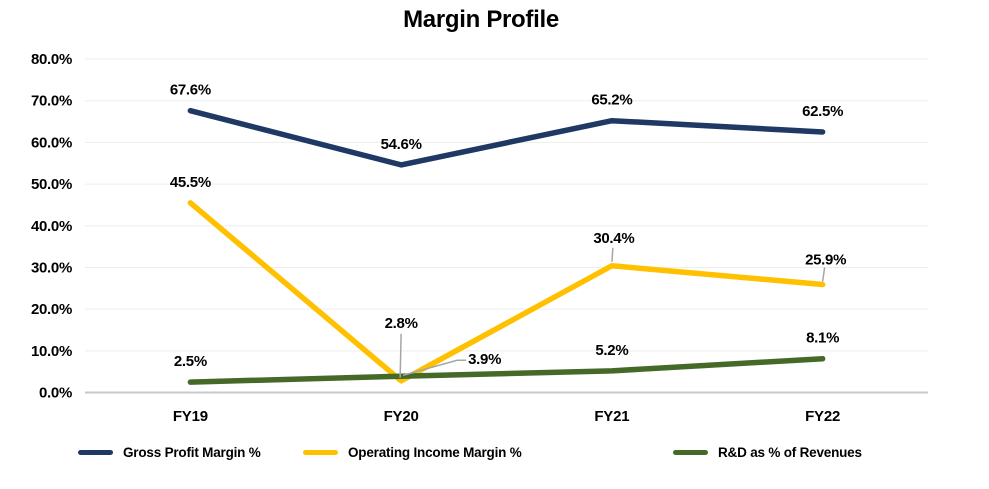  Describe the element at coordinates (190, 90) in the screenshot. I see `gross-profit-margin-data-label: 67.6%` at that location.